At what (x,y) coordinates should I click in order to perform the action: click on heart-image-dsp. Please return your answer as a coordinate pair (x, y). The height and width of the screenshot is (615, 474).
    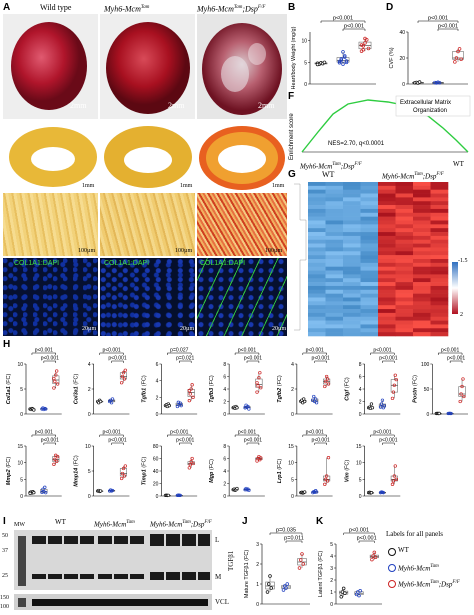
    Looking at the image, I should click on (242, 66).